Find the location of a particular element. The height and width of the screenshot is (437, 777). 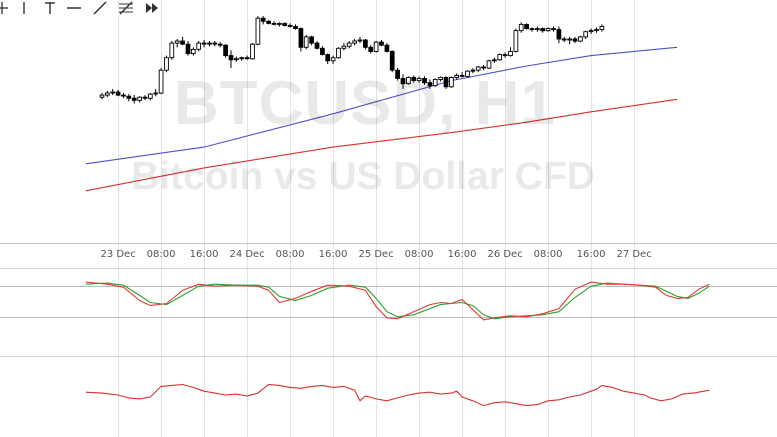

crosshair-icon is located at coordinates (6, 7).